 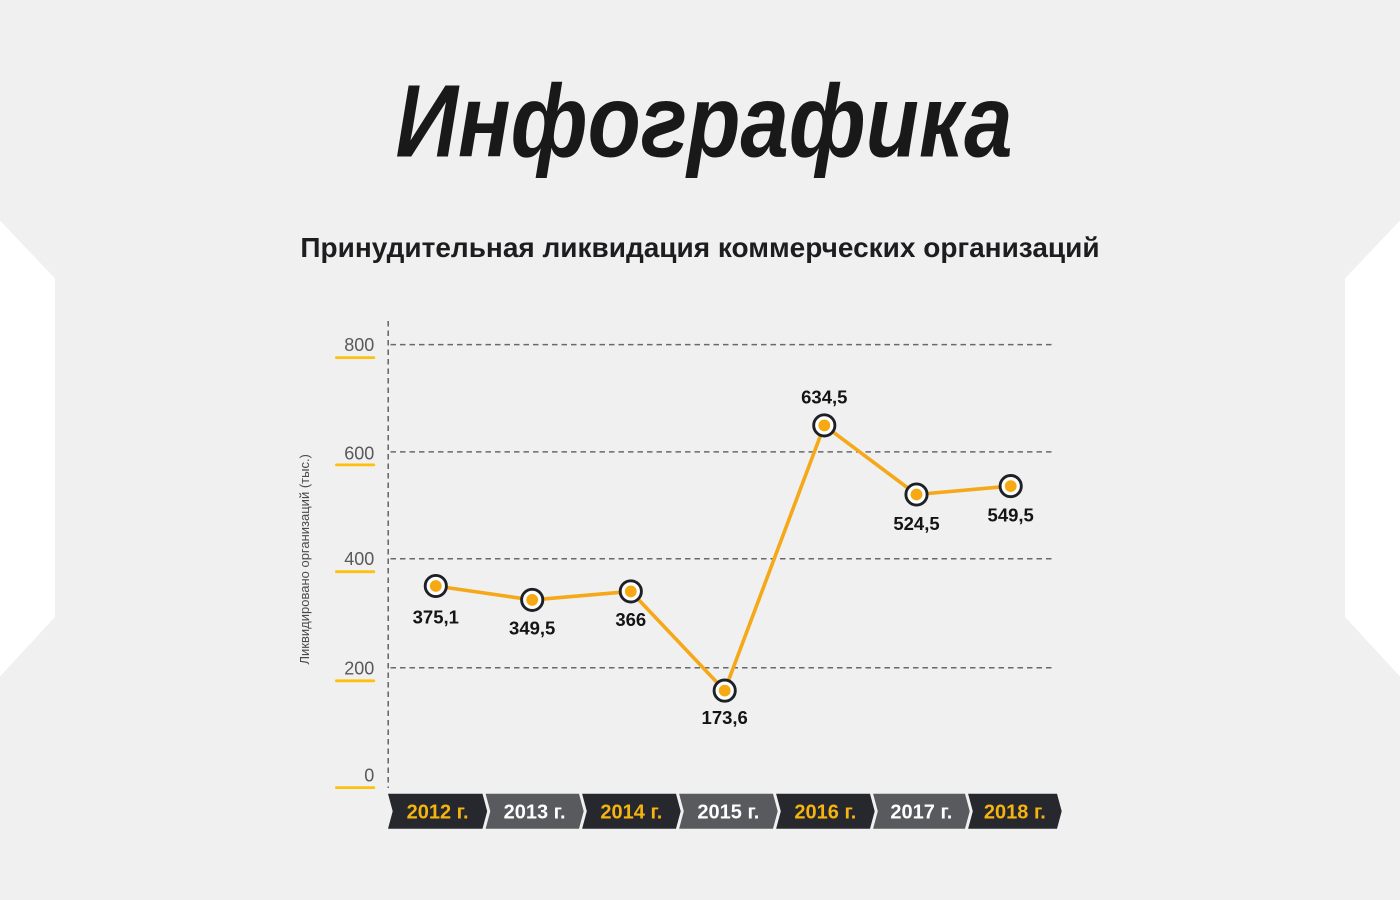 What do you see at coordinates (916, 523) in the screenshot?
I see `svg-text: 524,5` at bounding box center [916, 523].